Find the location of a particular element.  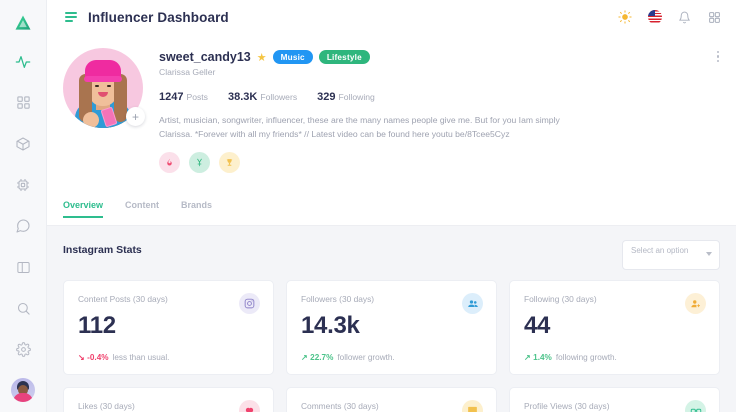

hamburger-menu-icon is located at coordinates (71, 17).